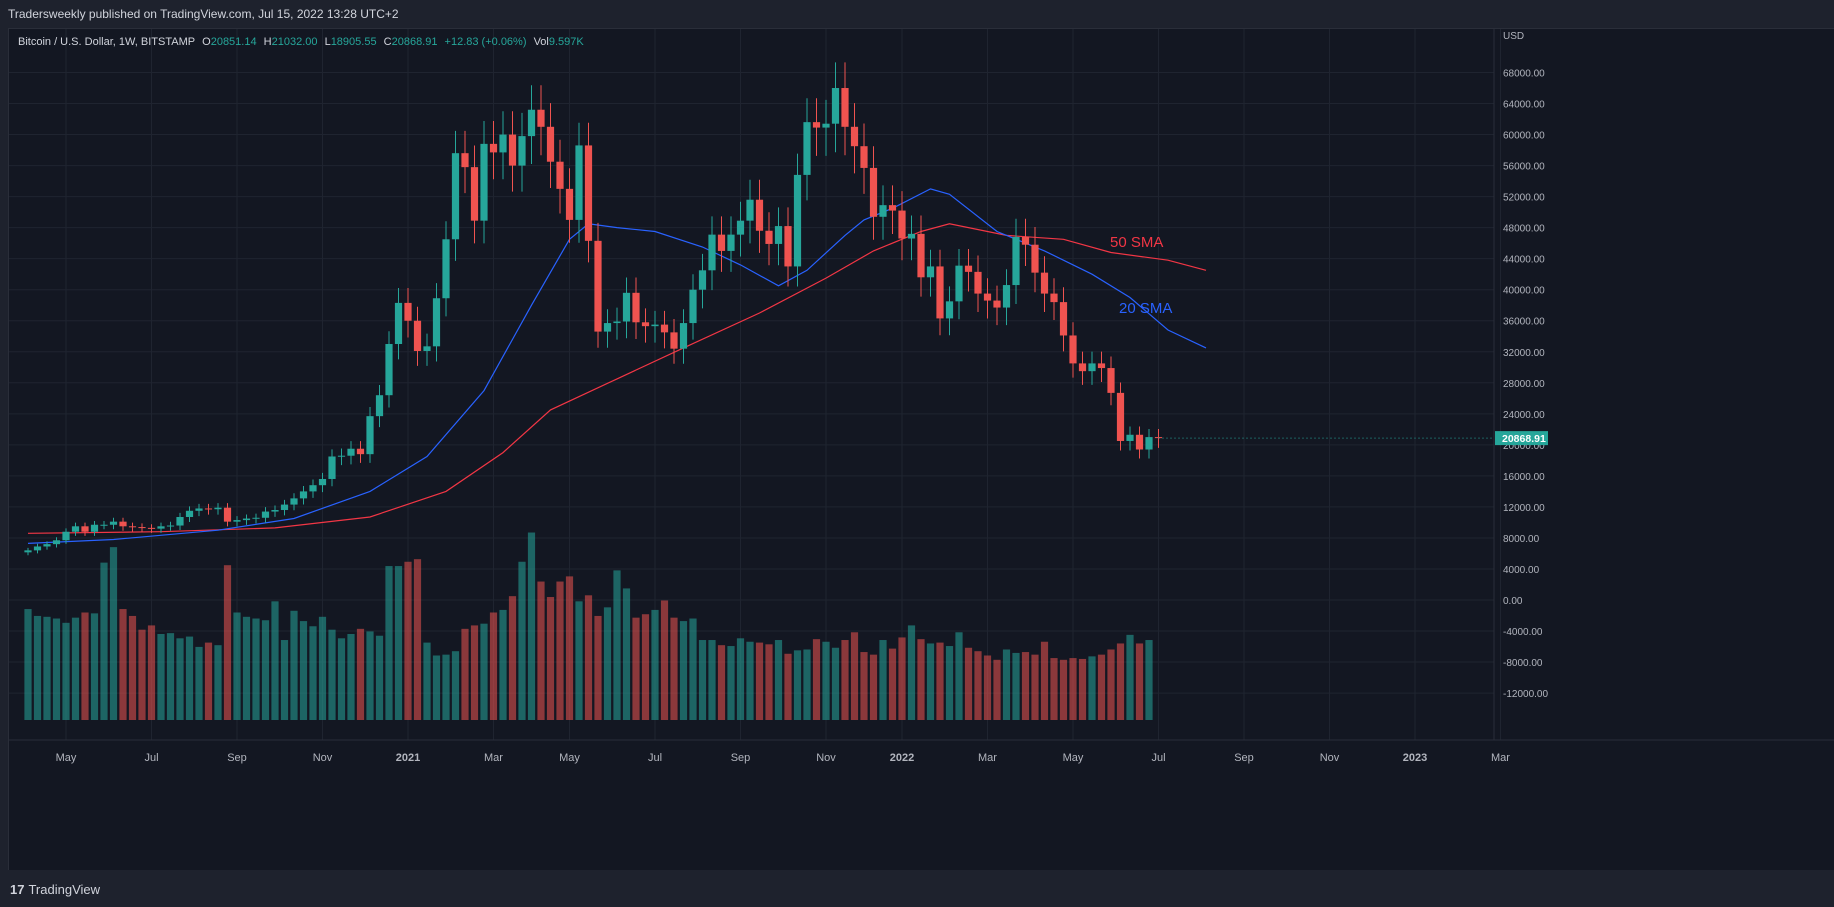 This screenshot has height=907, width=1834. Describe the element at coordinates (987, 758) in the screenshot. I see `time-tick-label: Mar` at that location.